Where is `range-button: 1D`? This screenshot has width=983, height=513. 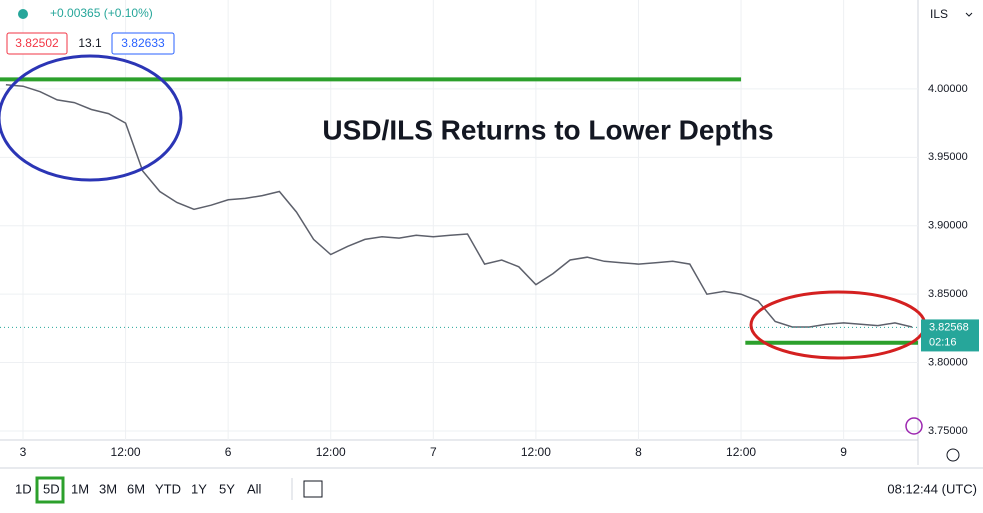 range-button: 1D is located at coordinates (23, 488).